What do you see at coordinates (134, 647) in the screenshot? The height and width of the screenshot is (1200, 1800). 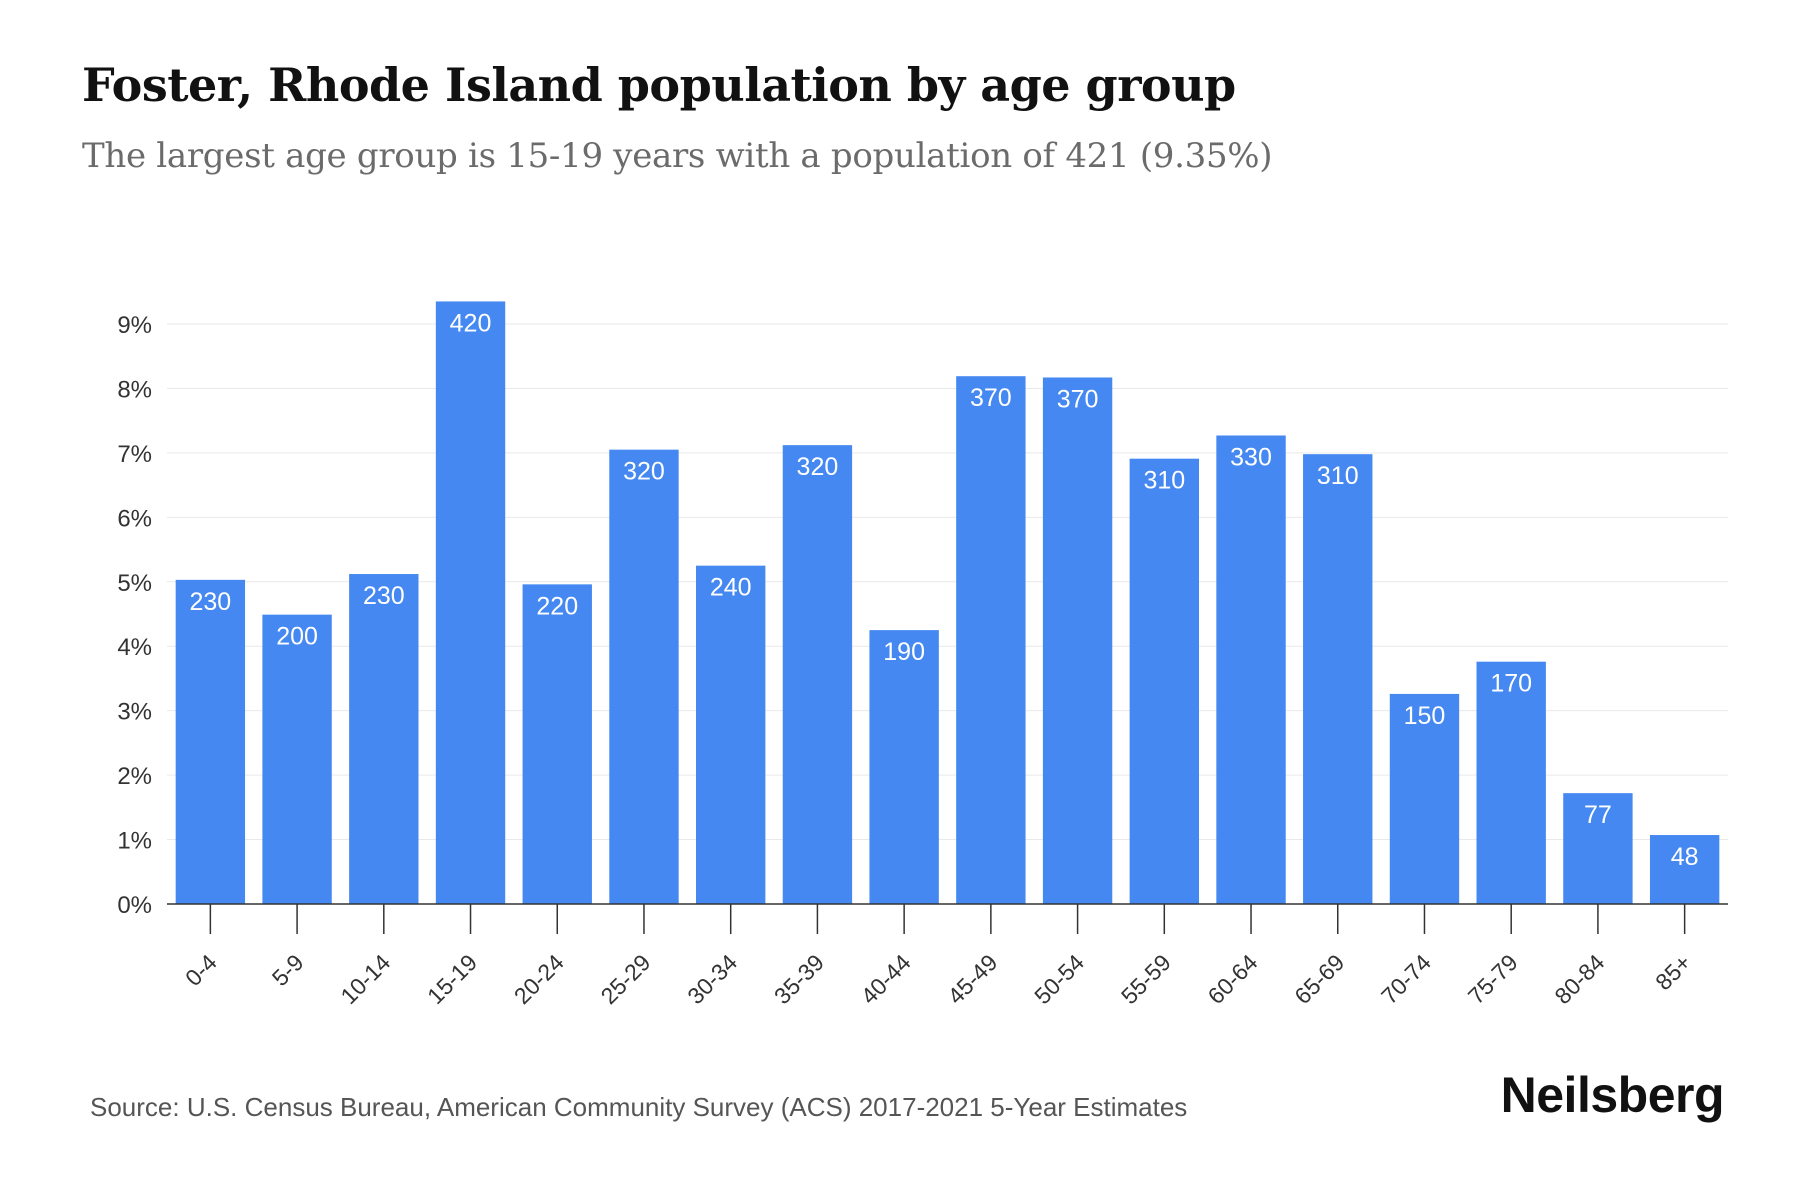 I see `y-tick-label: 4%` at bounding box center [134, 647].